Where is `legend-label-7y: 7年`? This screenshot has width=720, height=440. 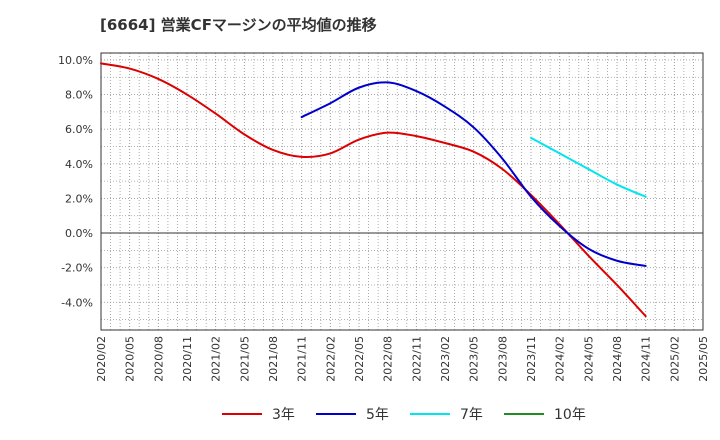
legend-label-7y: 7年 is located at coordinates (471, 415).